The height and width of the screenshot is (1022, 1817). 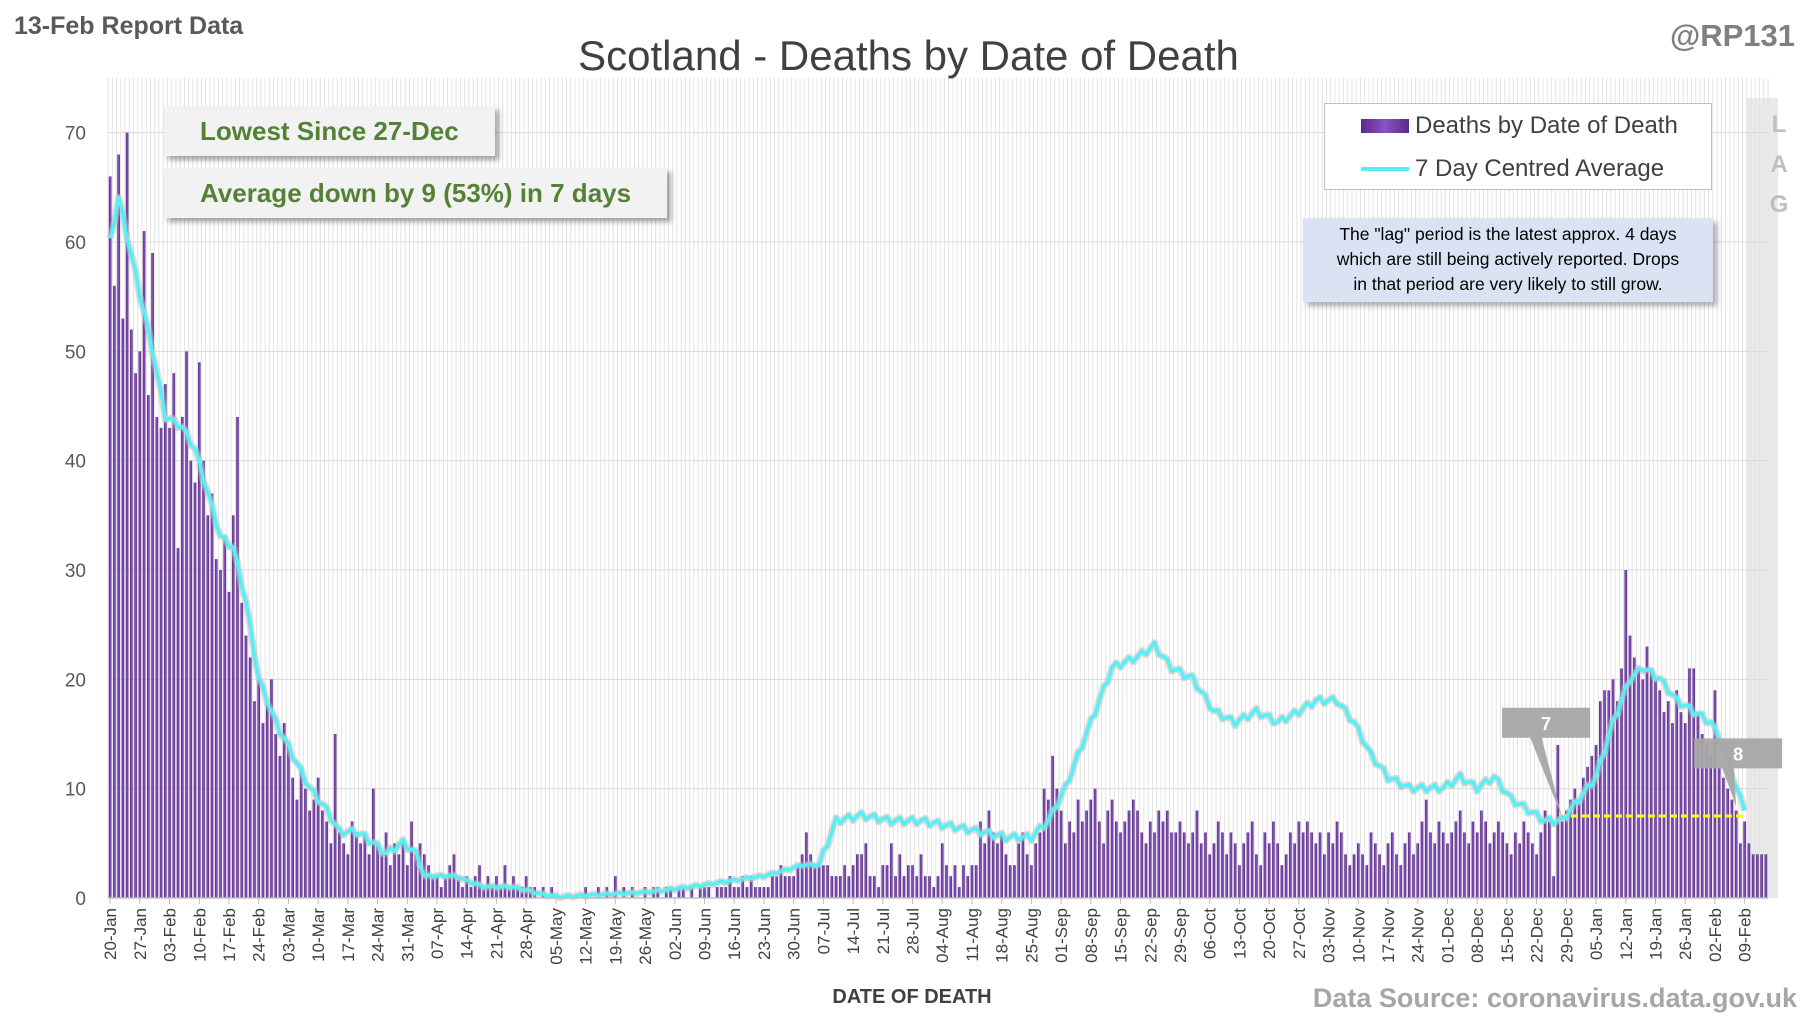 I want to click on lag-letter-l: L, so click(x=1779, y=124).